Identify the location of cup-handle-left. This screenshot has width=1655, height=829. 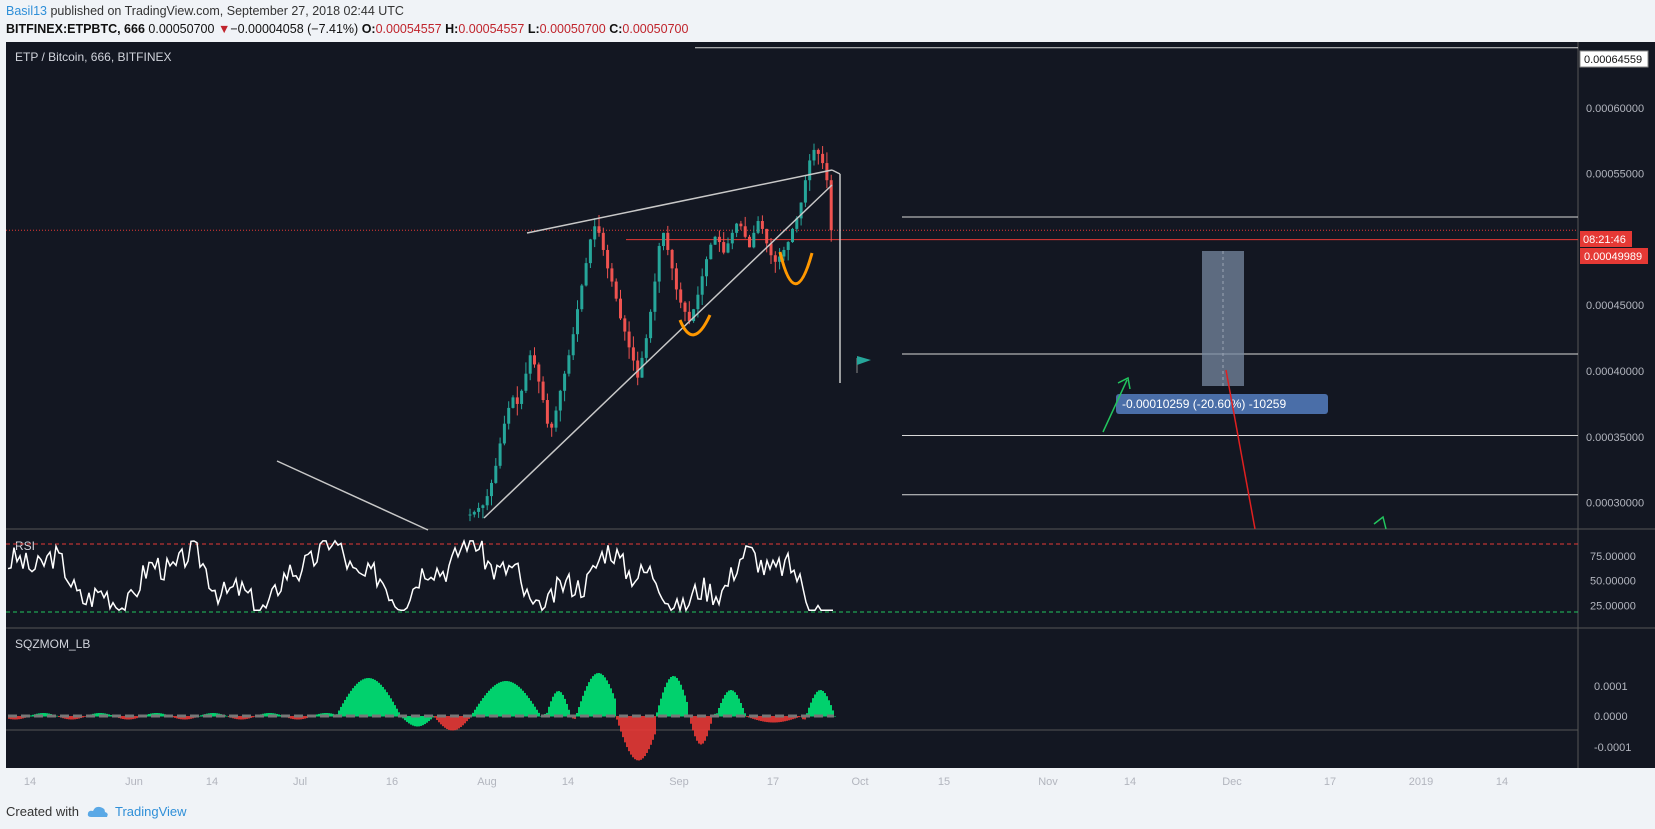
(695, 325).